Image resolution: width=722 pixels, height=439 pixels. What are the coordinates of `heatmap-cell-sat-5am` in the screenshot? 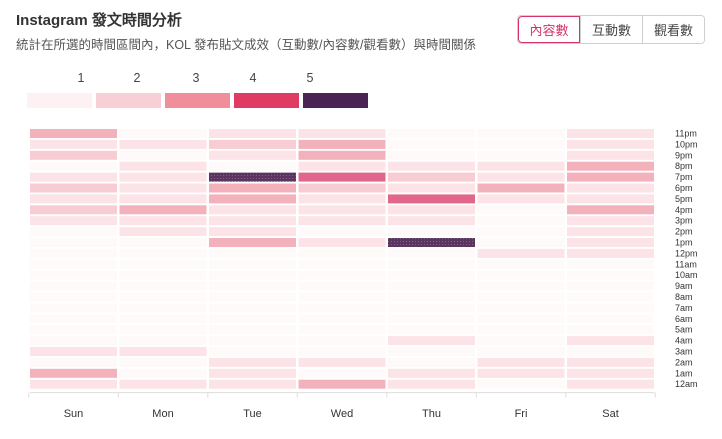 It's located at (610, 330).